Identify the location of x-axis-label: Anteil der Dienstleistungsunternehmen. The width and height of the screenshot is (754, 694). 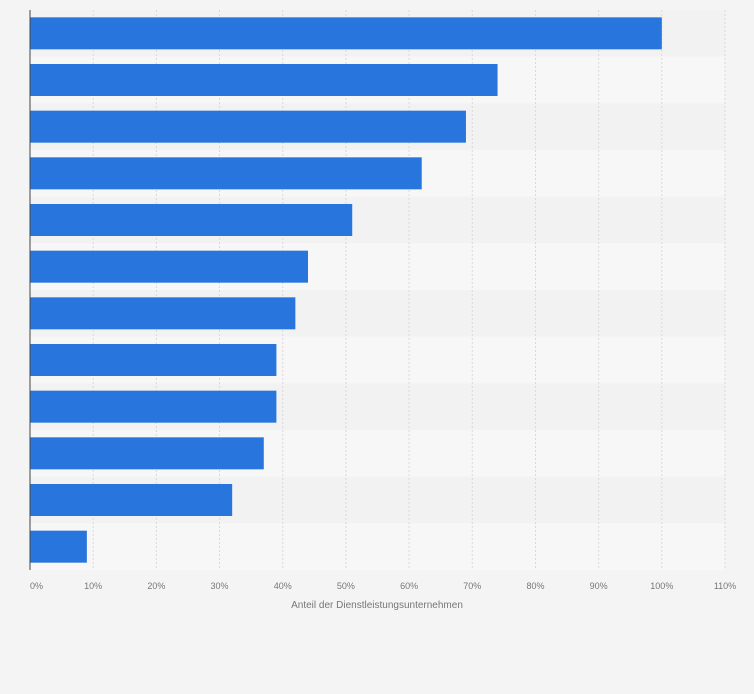
(377, 605).